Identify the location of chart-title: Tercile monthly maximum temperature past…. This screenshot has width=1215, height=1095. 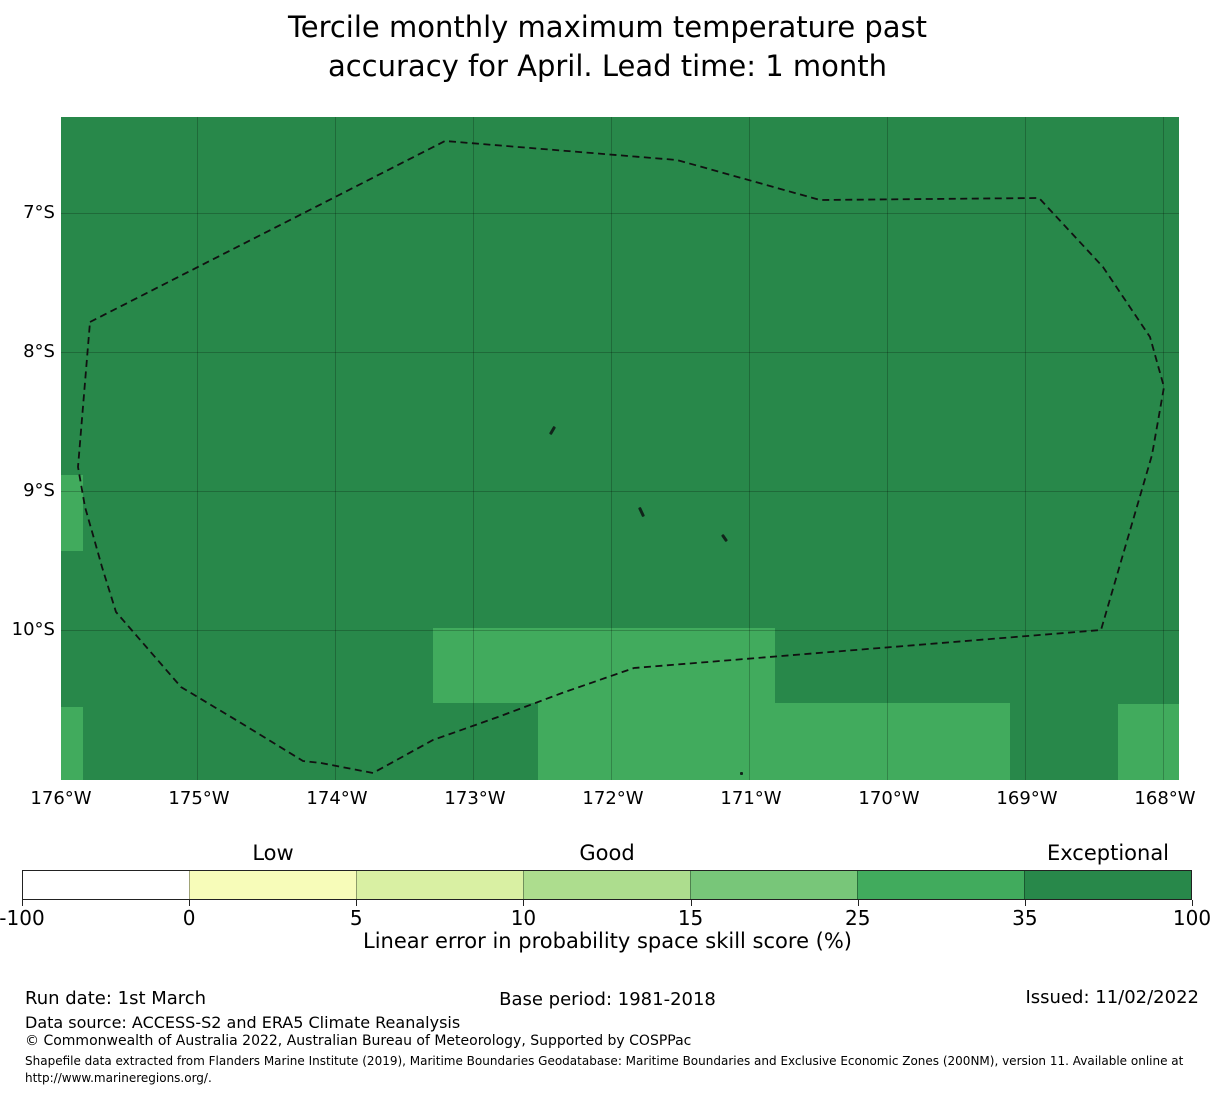
(607, 47).